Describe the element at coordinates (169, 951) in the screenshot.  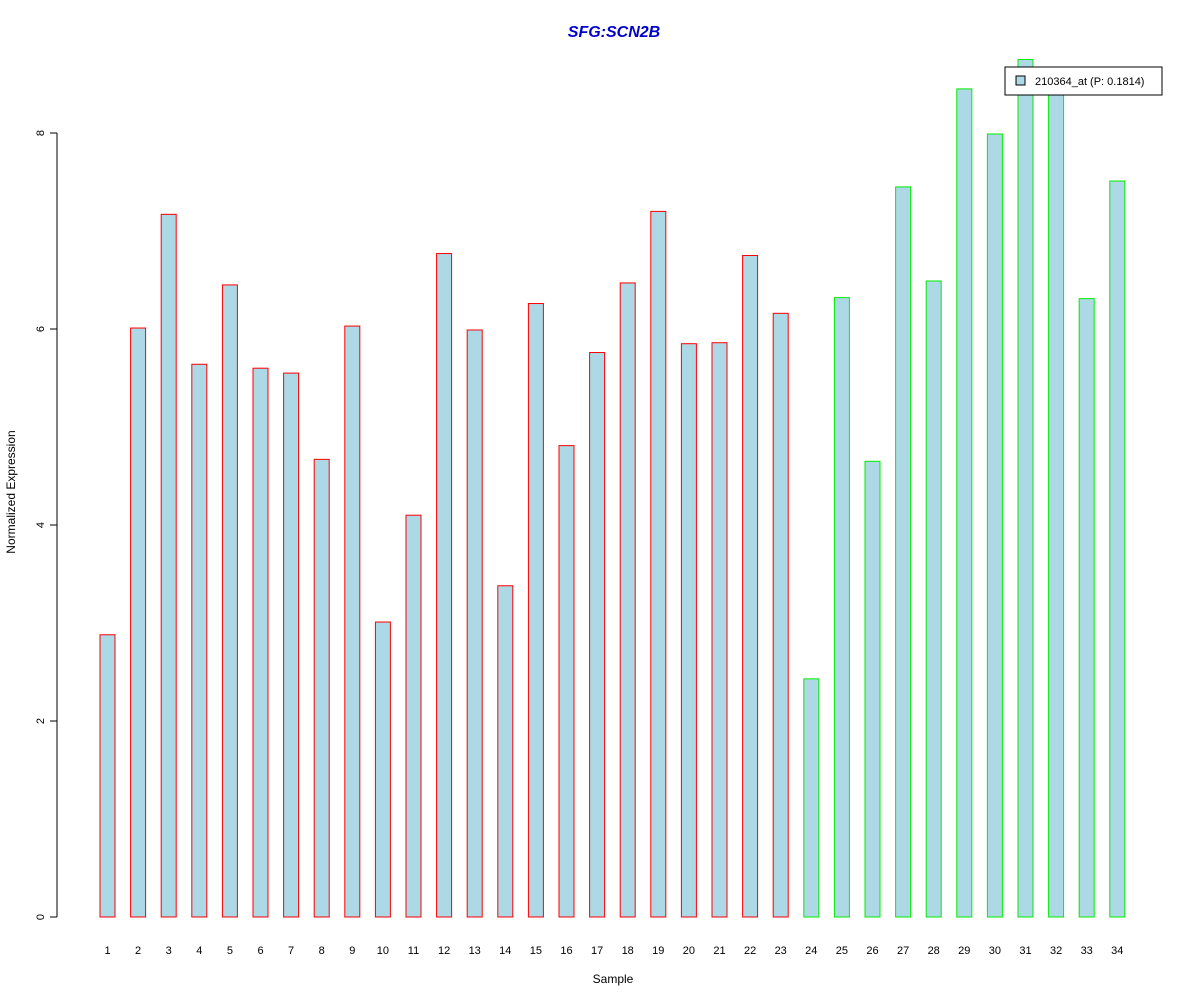
I see `x-tick-label: 3` at that location.